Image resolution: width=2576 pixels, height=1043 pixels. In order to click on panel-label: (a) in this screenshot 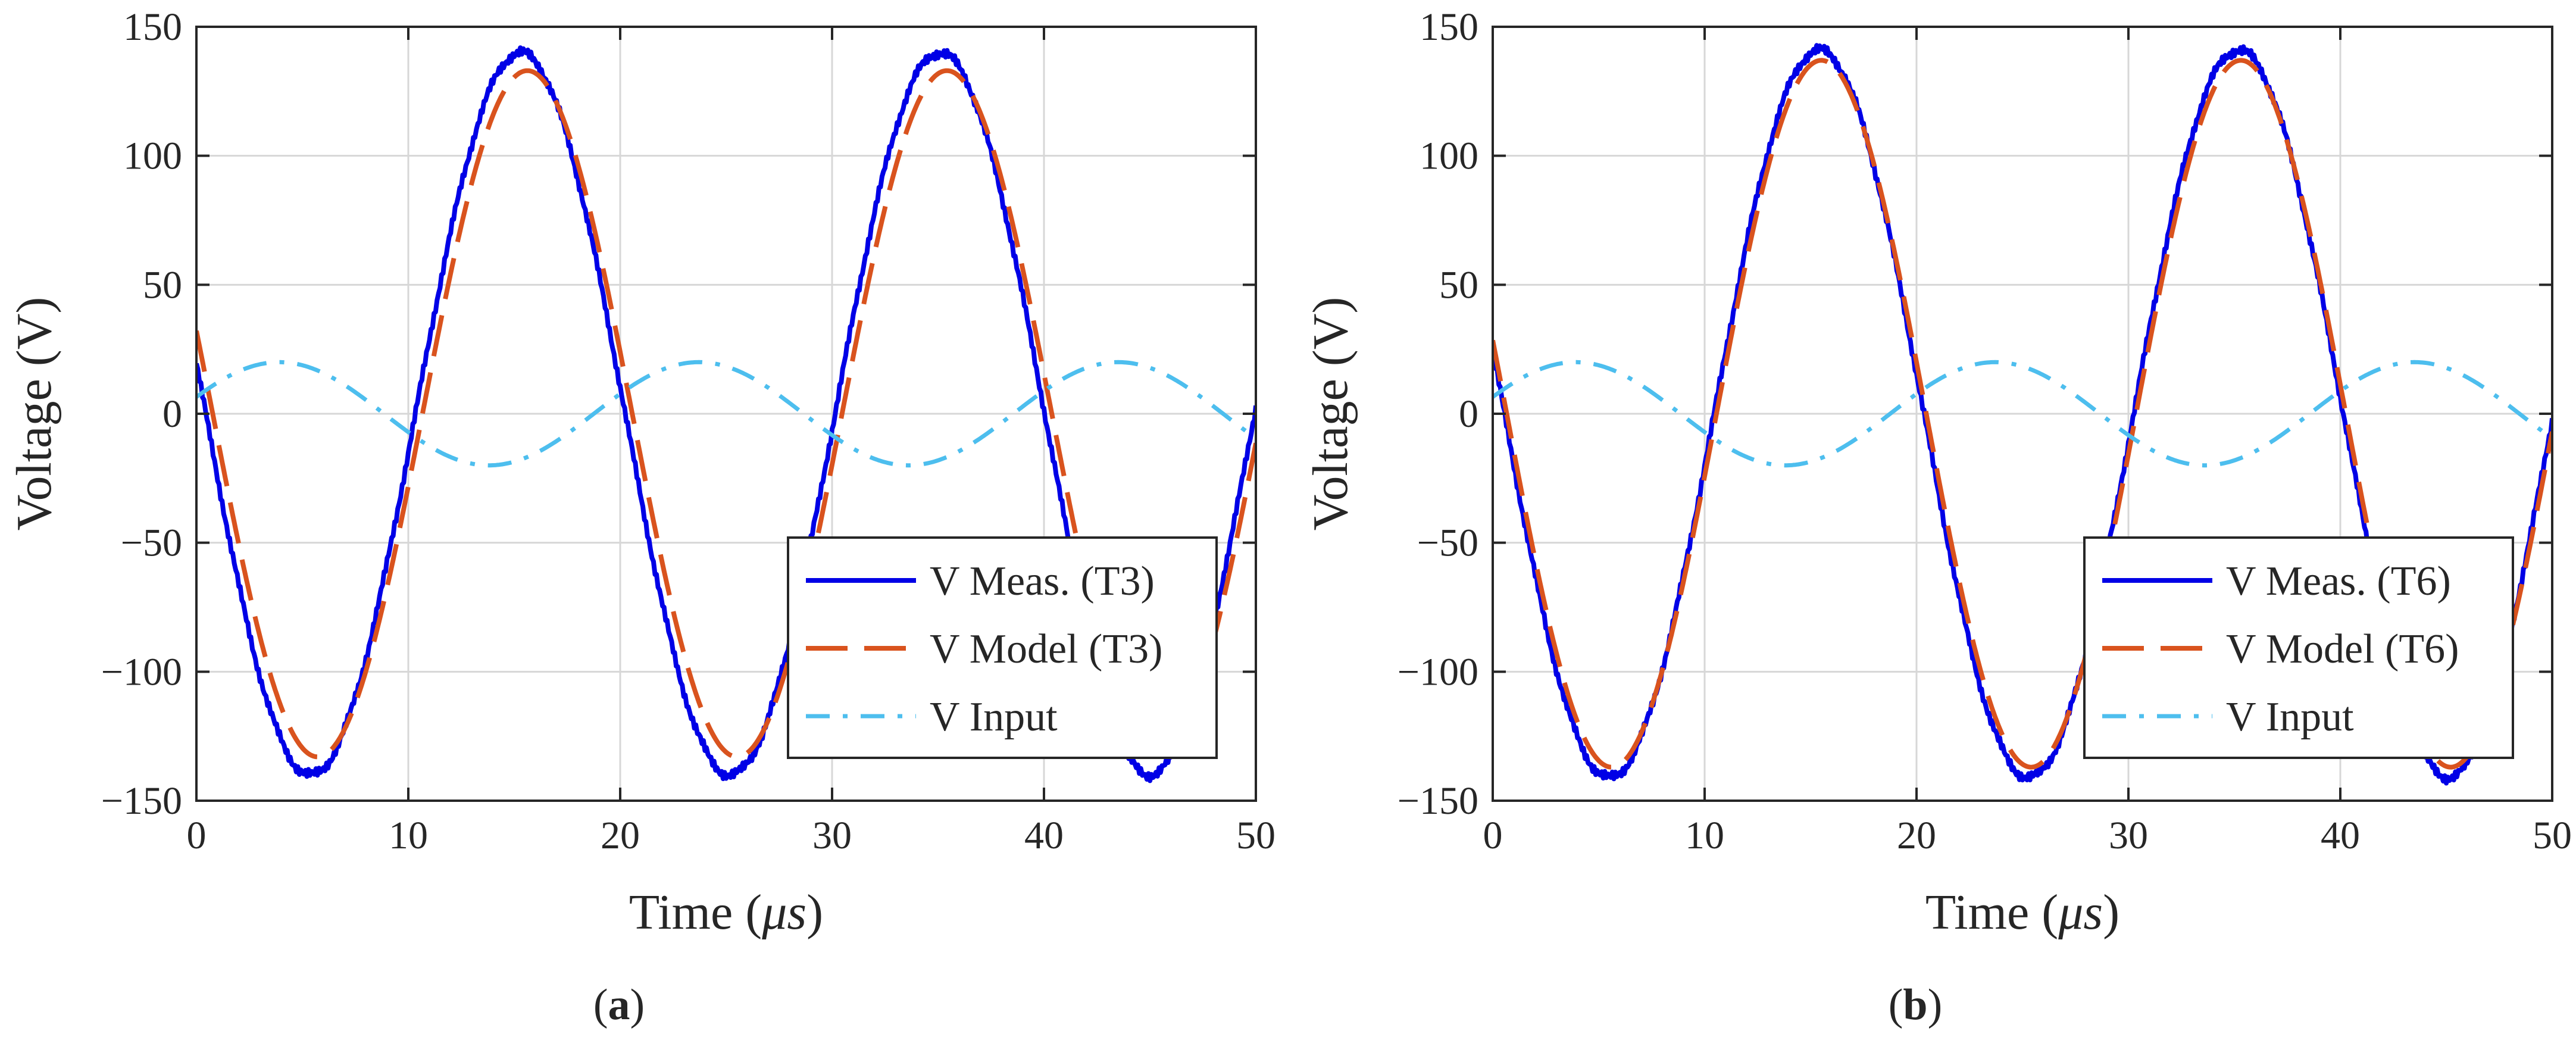, I will do `click(619, 1004)`.